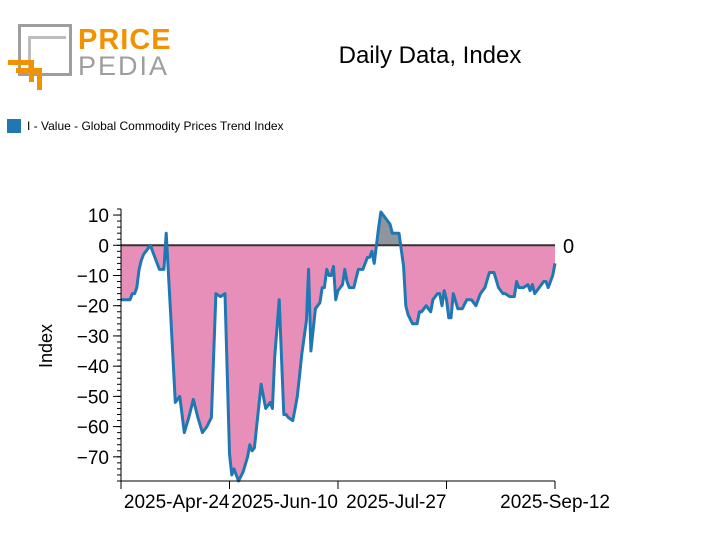  I want to click on x-tick-label: 2025-Apr-24, so click(177, 502).